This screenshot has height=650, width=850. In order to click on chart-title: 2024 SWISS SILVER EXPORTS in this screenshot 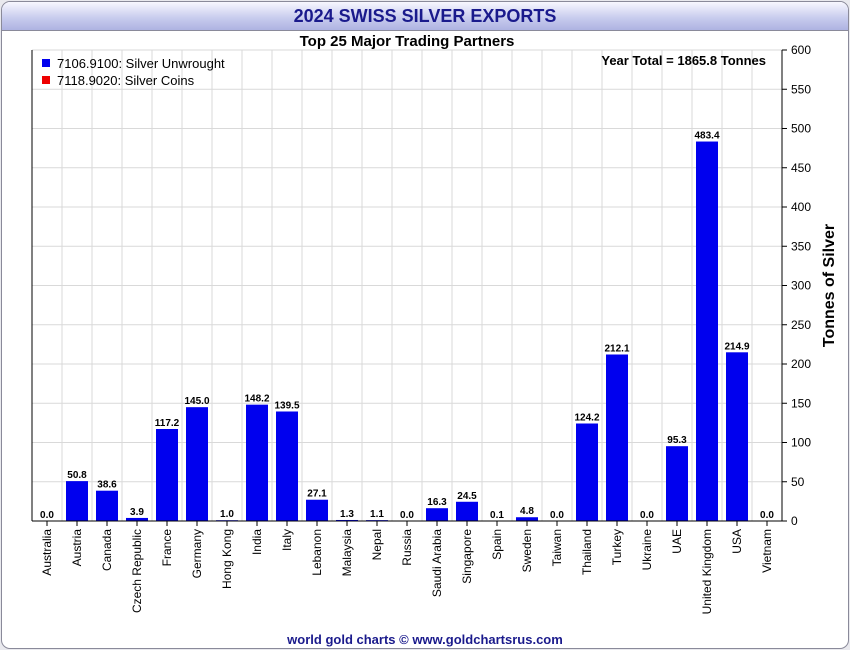, I will do `click(425, 16)`.